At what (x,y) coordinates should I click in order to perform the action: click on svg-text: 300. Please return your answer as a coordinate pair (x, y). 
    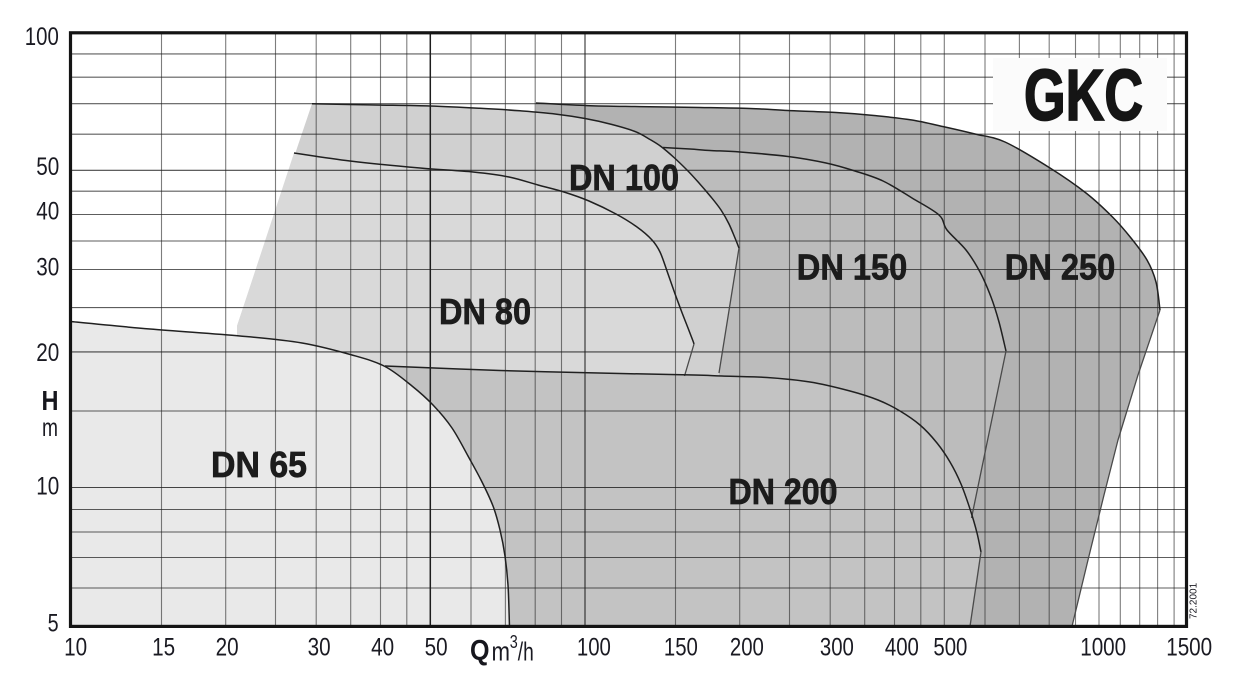
    Looking at the image, I should click on (837, 648).